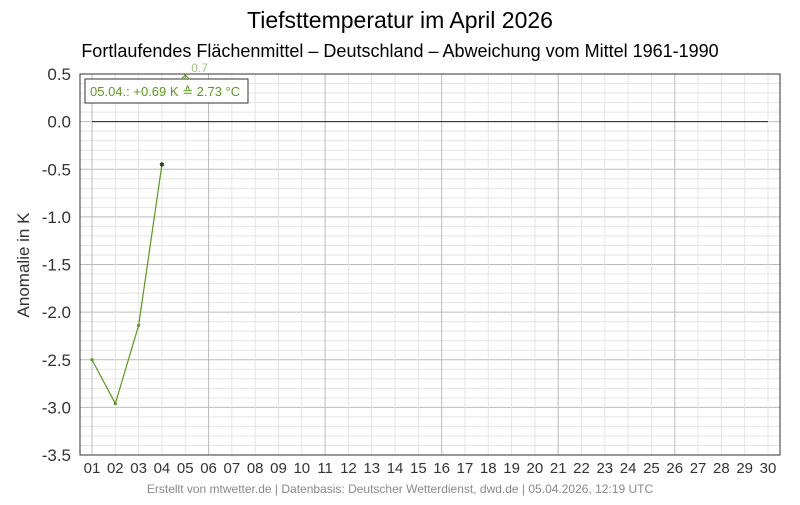 The image size is (800, 505). I want to click on x-tick-label: 30, so click(768, 468).